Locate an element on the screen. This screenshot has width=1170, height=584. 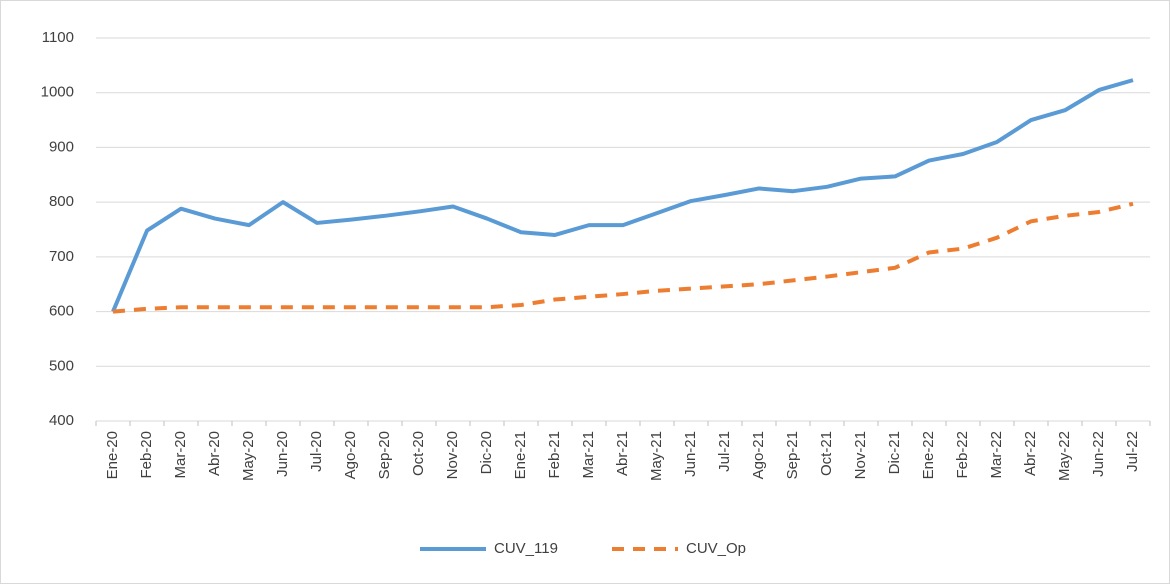
x-tick-label: May-20 is located at coordinates (248, 456).